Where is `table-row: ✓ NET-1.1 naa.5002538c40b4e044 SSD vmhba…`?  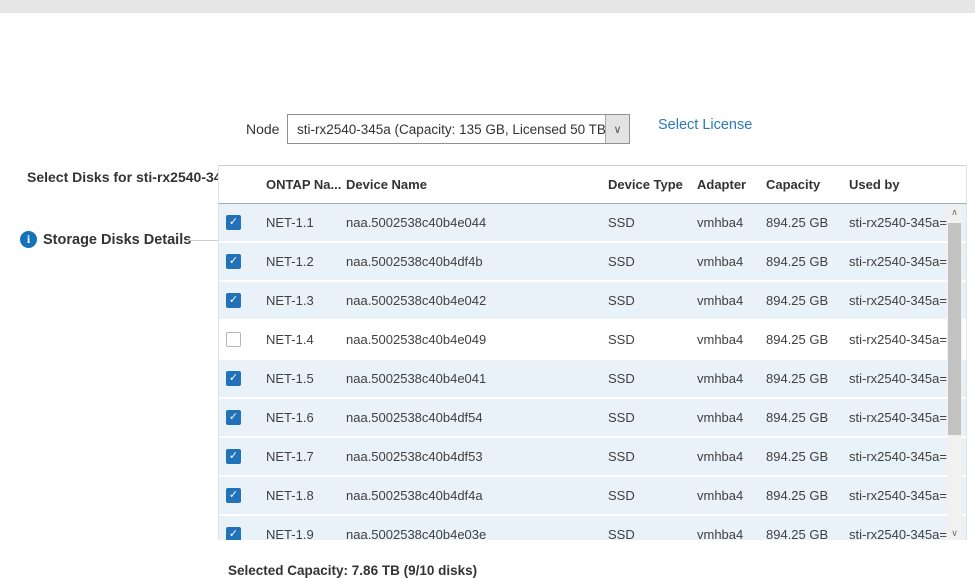 table-row: ✓ NET-1.1 naa.5002538c40b4e044 SSD vmhba… is located at coordinates (592, 222).